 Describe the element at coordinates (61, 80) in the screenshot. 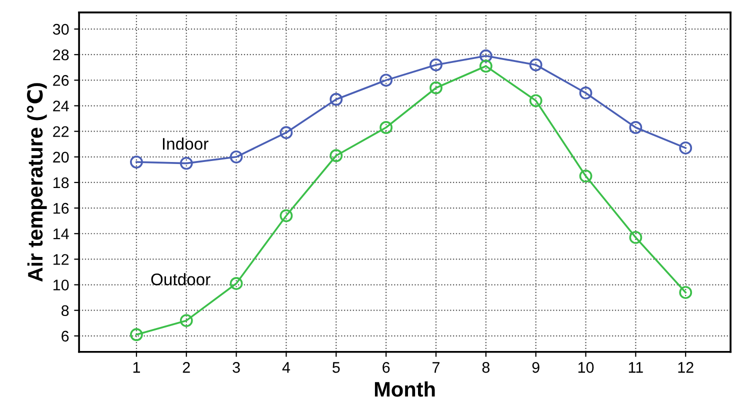

I see `y-tick-label: 26` at that location.